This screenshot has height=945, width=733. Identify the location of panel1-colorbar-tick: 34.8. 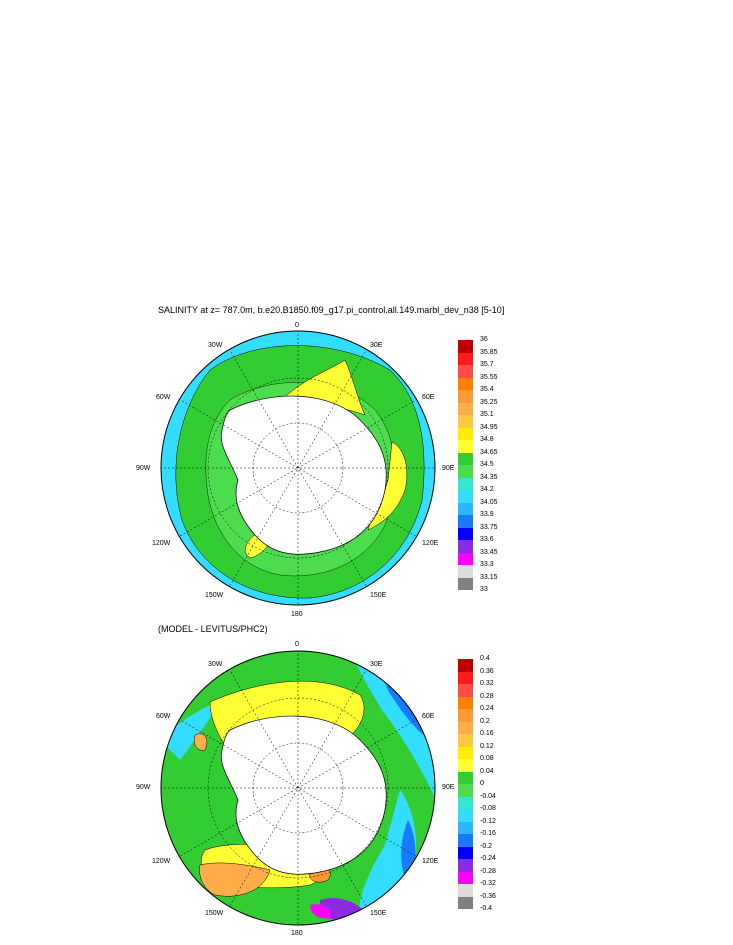
(487, 439).